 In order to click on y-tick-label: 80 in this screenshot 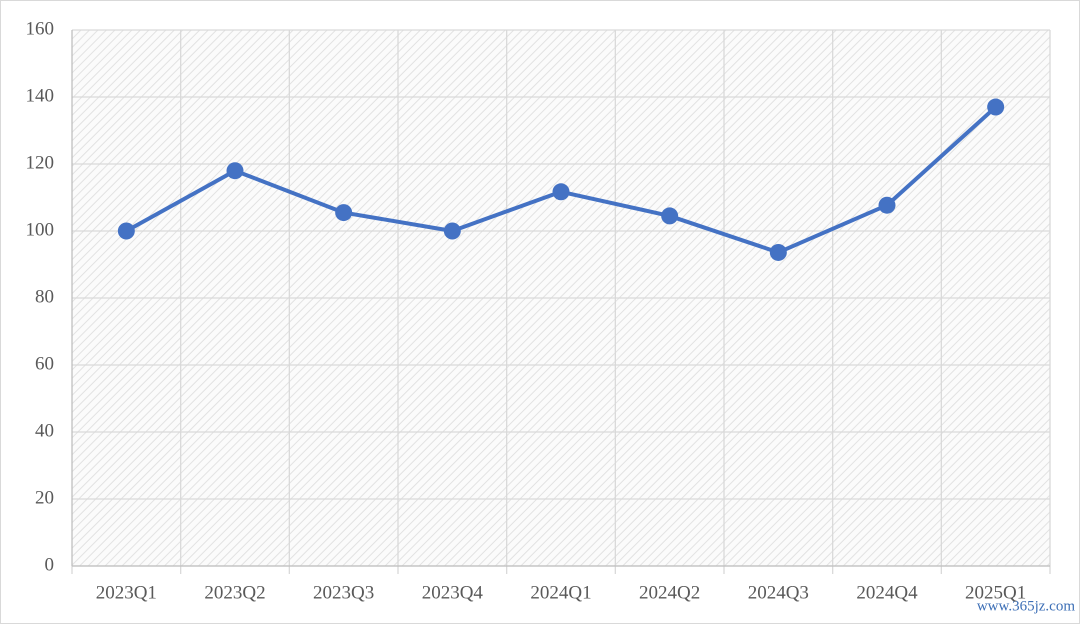, I will do `click(44, 296)`.